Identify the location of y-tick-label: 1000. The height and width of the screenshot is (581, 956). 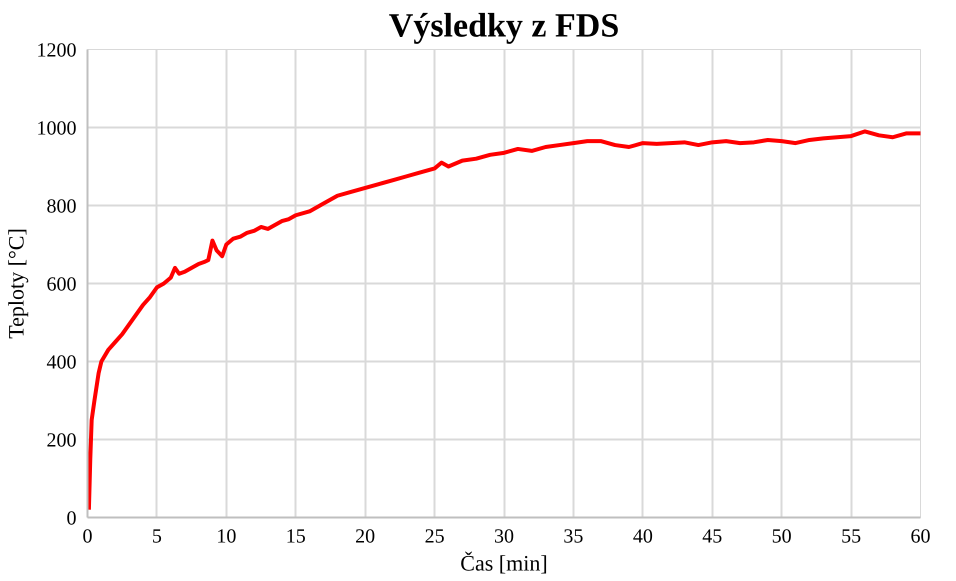
(56, 129).